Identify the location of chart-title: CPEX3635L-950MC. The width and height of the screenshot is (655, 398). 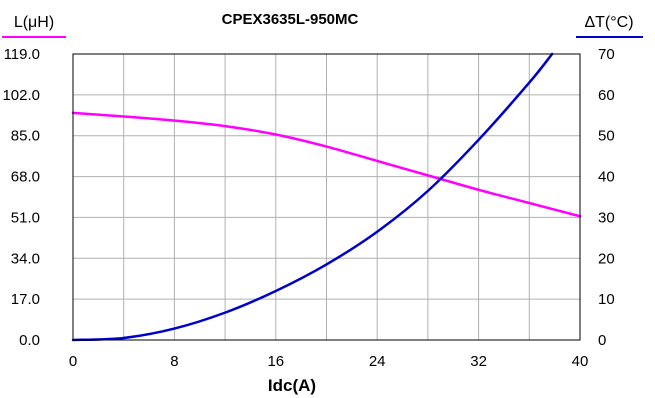
(290, 19).